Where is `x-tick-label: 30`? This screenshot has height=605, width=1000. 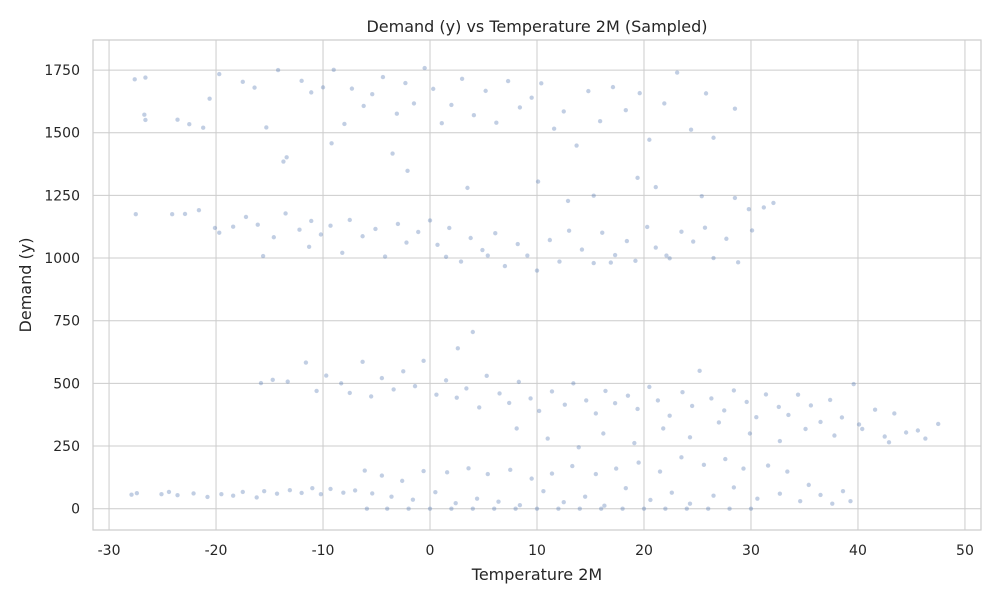
x-tick-label: 30 is located at coordinates (751, 551).